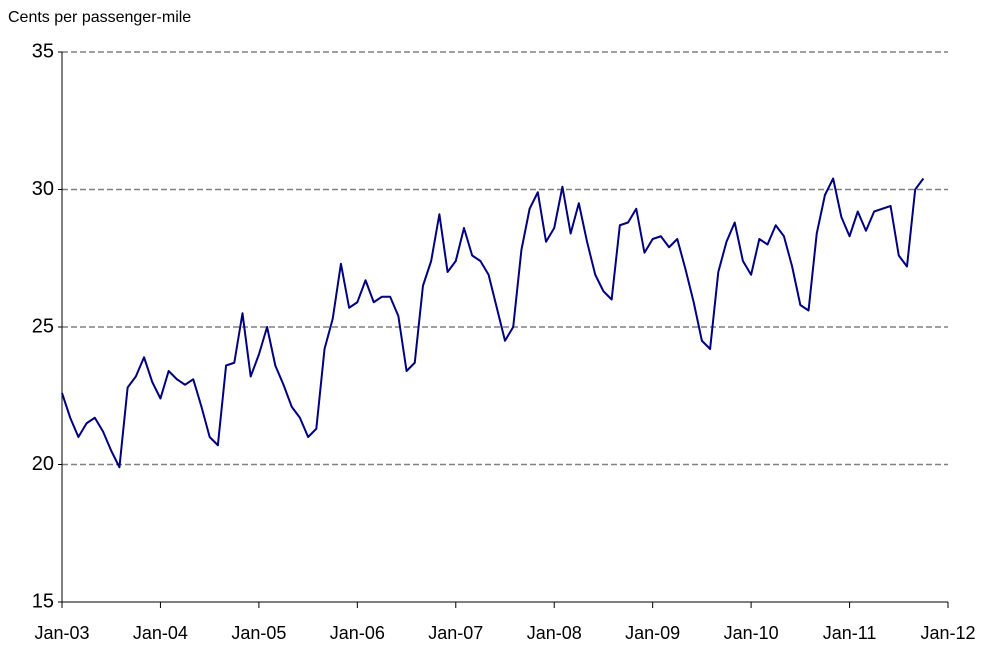 This screenshot has height=649, width=989. Describe the element at coordinates (43, 326) in the screenshot. I see `y-tick-label: 25` at that location.